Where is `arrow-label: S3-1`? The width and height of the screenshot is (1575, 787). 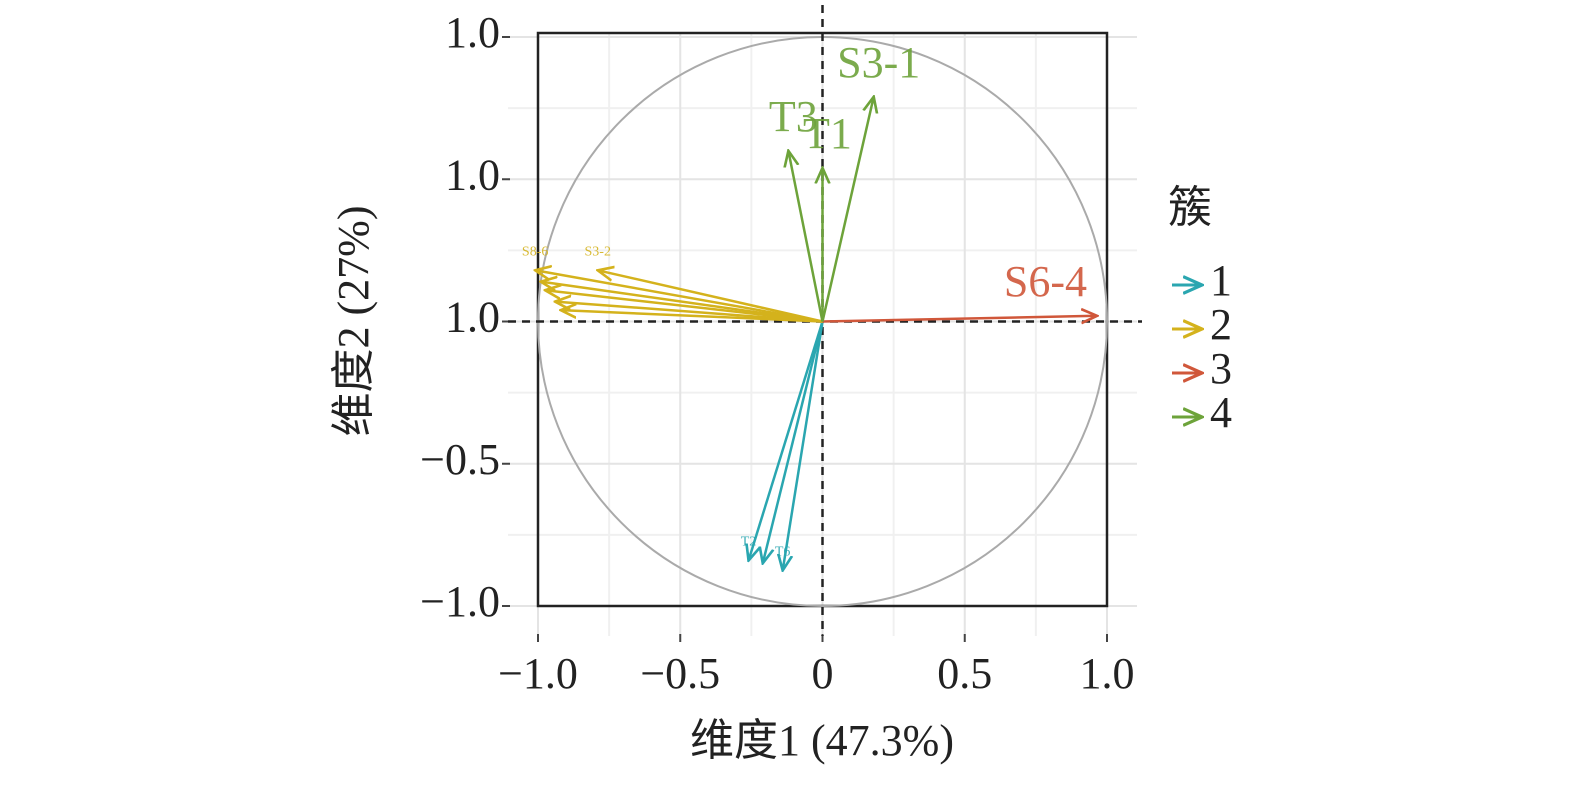 arrow-label: S3-1 is located at coordinates (878, 62).